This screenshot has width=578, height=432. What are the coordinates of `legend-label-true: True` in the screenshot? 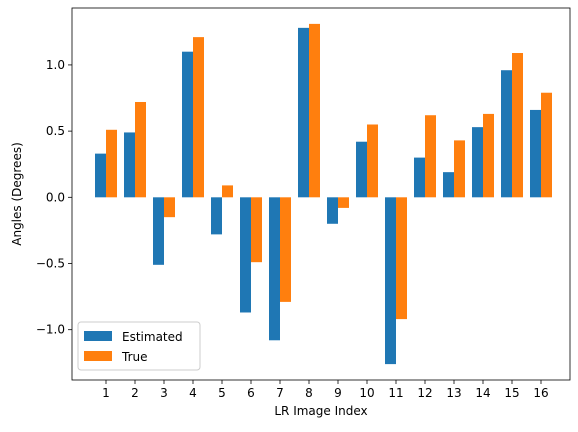 It's located at (134, 357).